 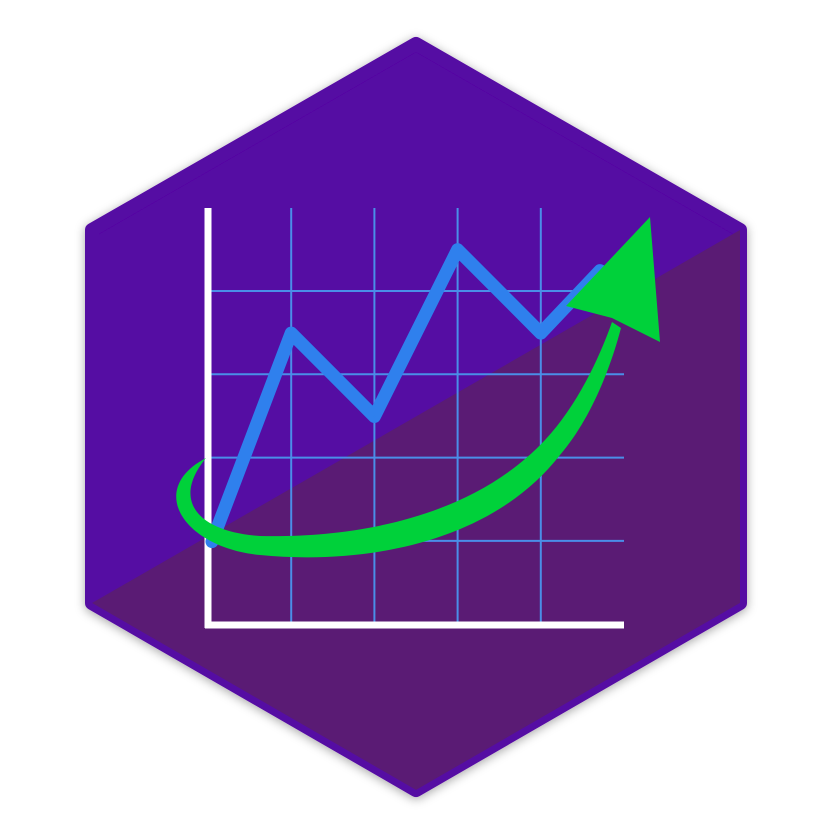 I want to click on trend-arrow-head, so click(x=613, y=279).